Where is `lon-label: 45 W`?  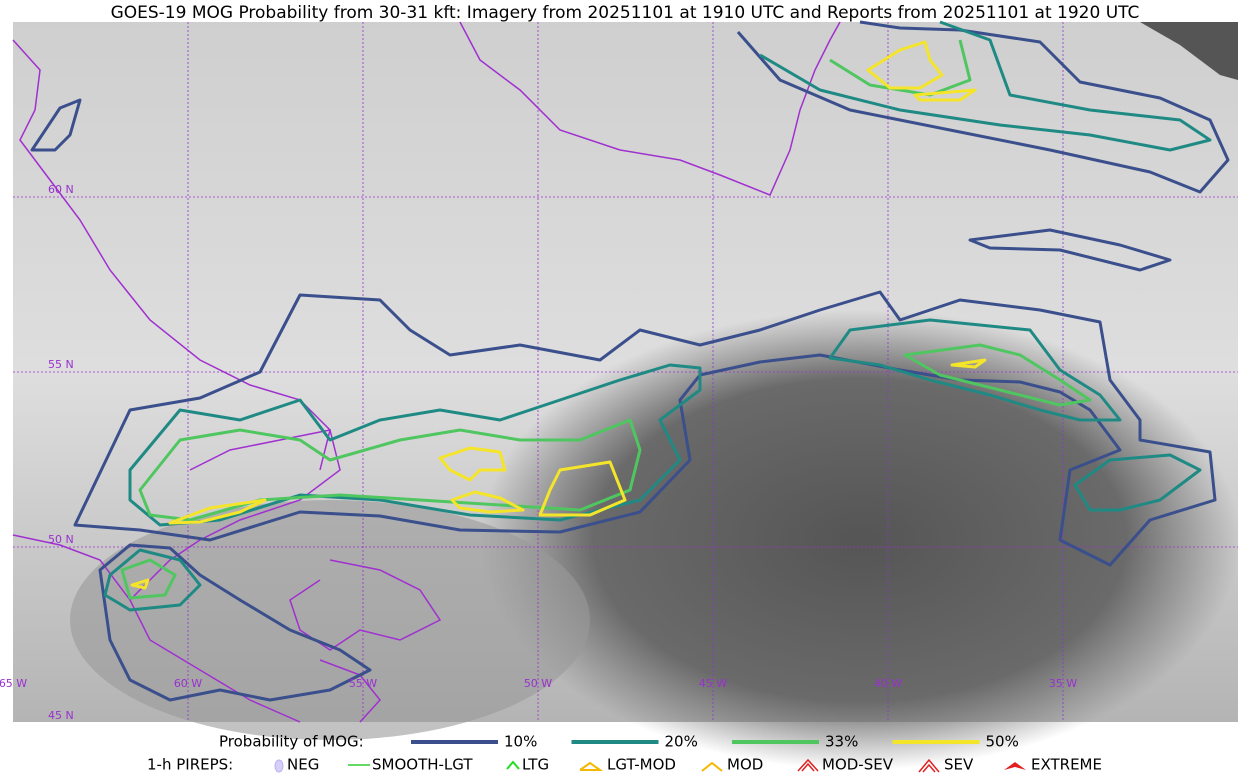 lon-label: 45 W is located at coordinates (713, 683).